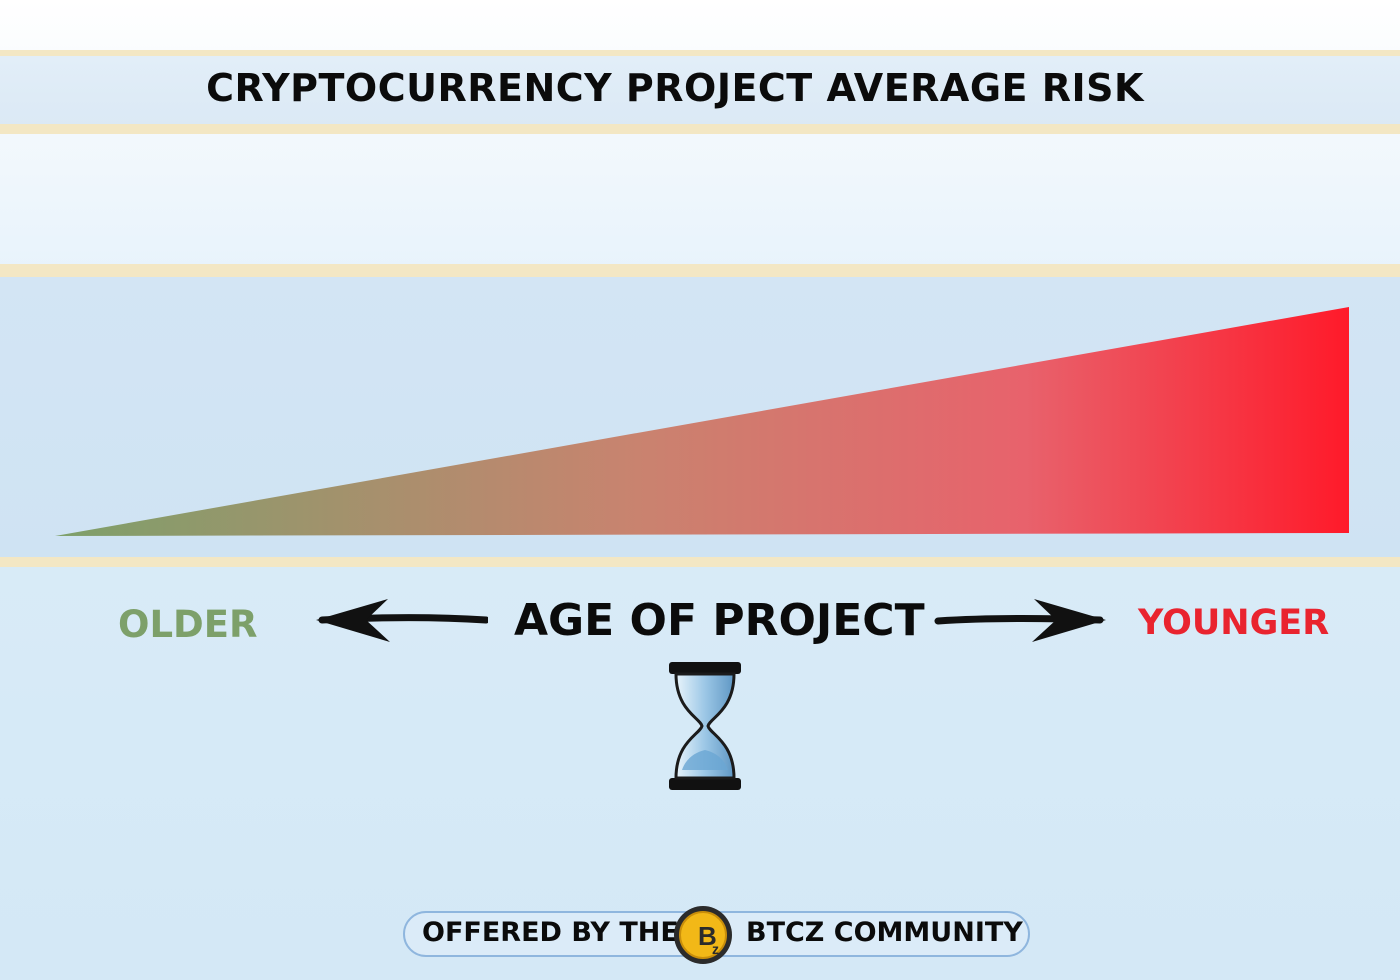 The image size is (1400, 980). I want to click on footer-offered-by: OFFERED BY THE, so click(550, 932).